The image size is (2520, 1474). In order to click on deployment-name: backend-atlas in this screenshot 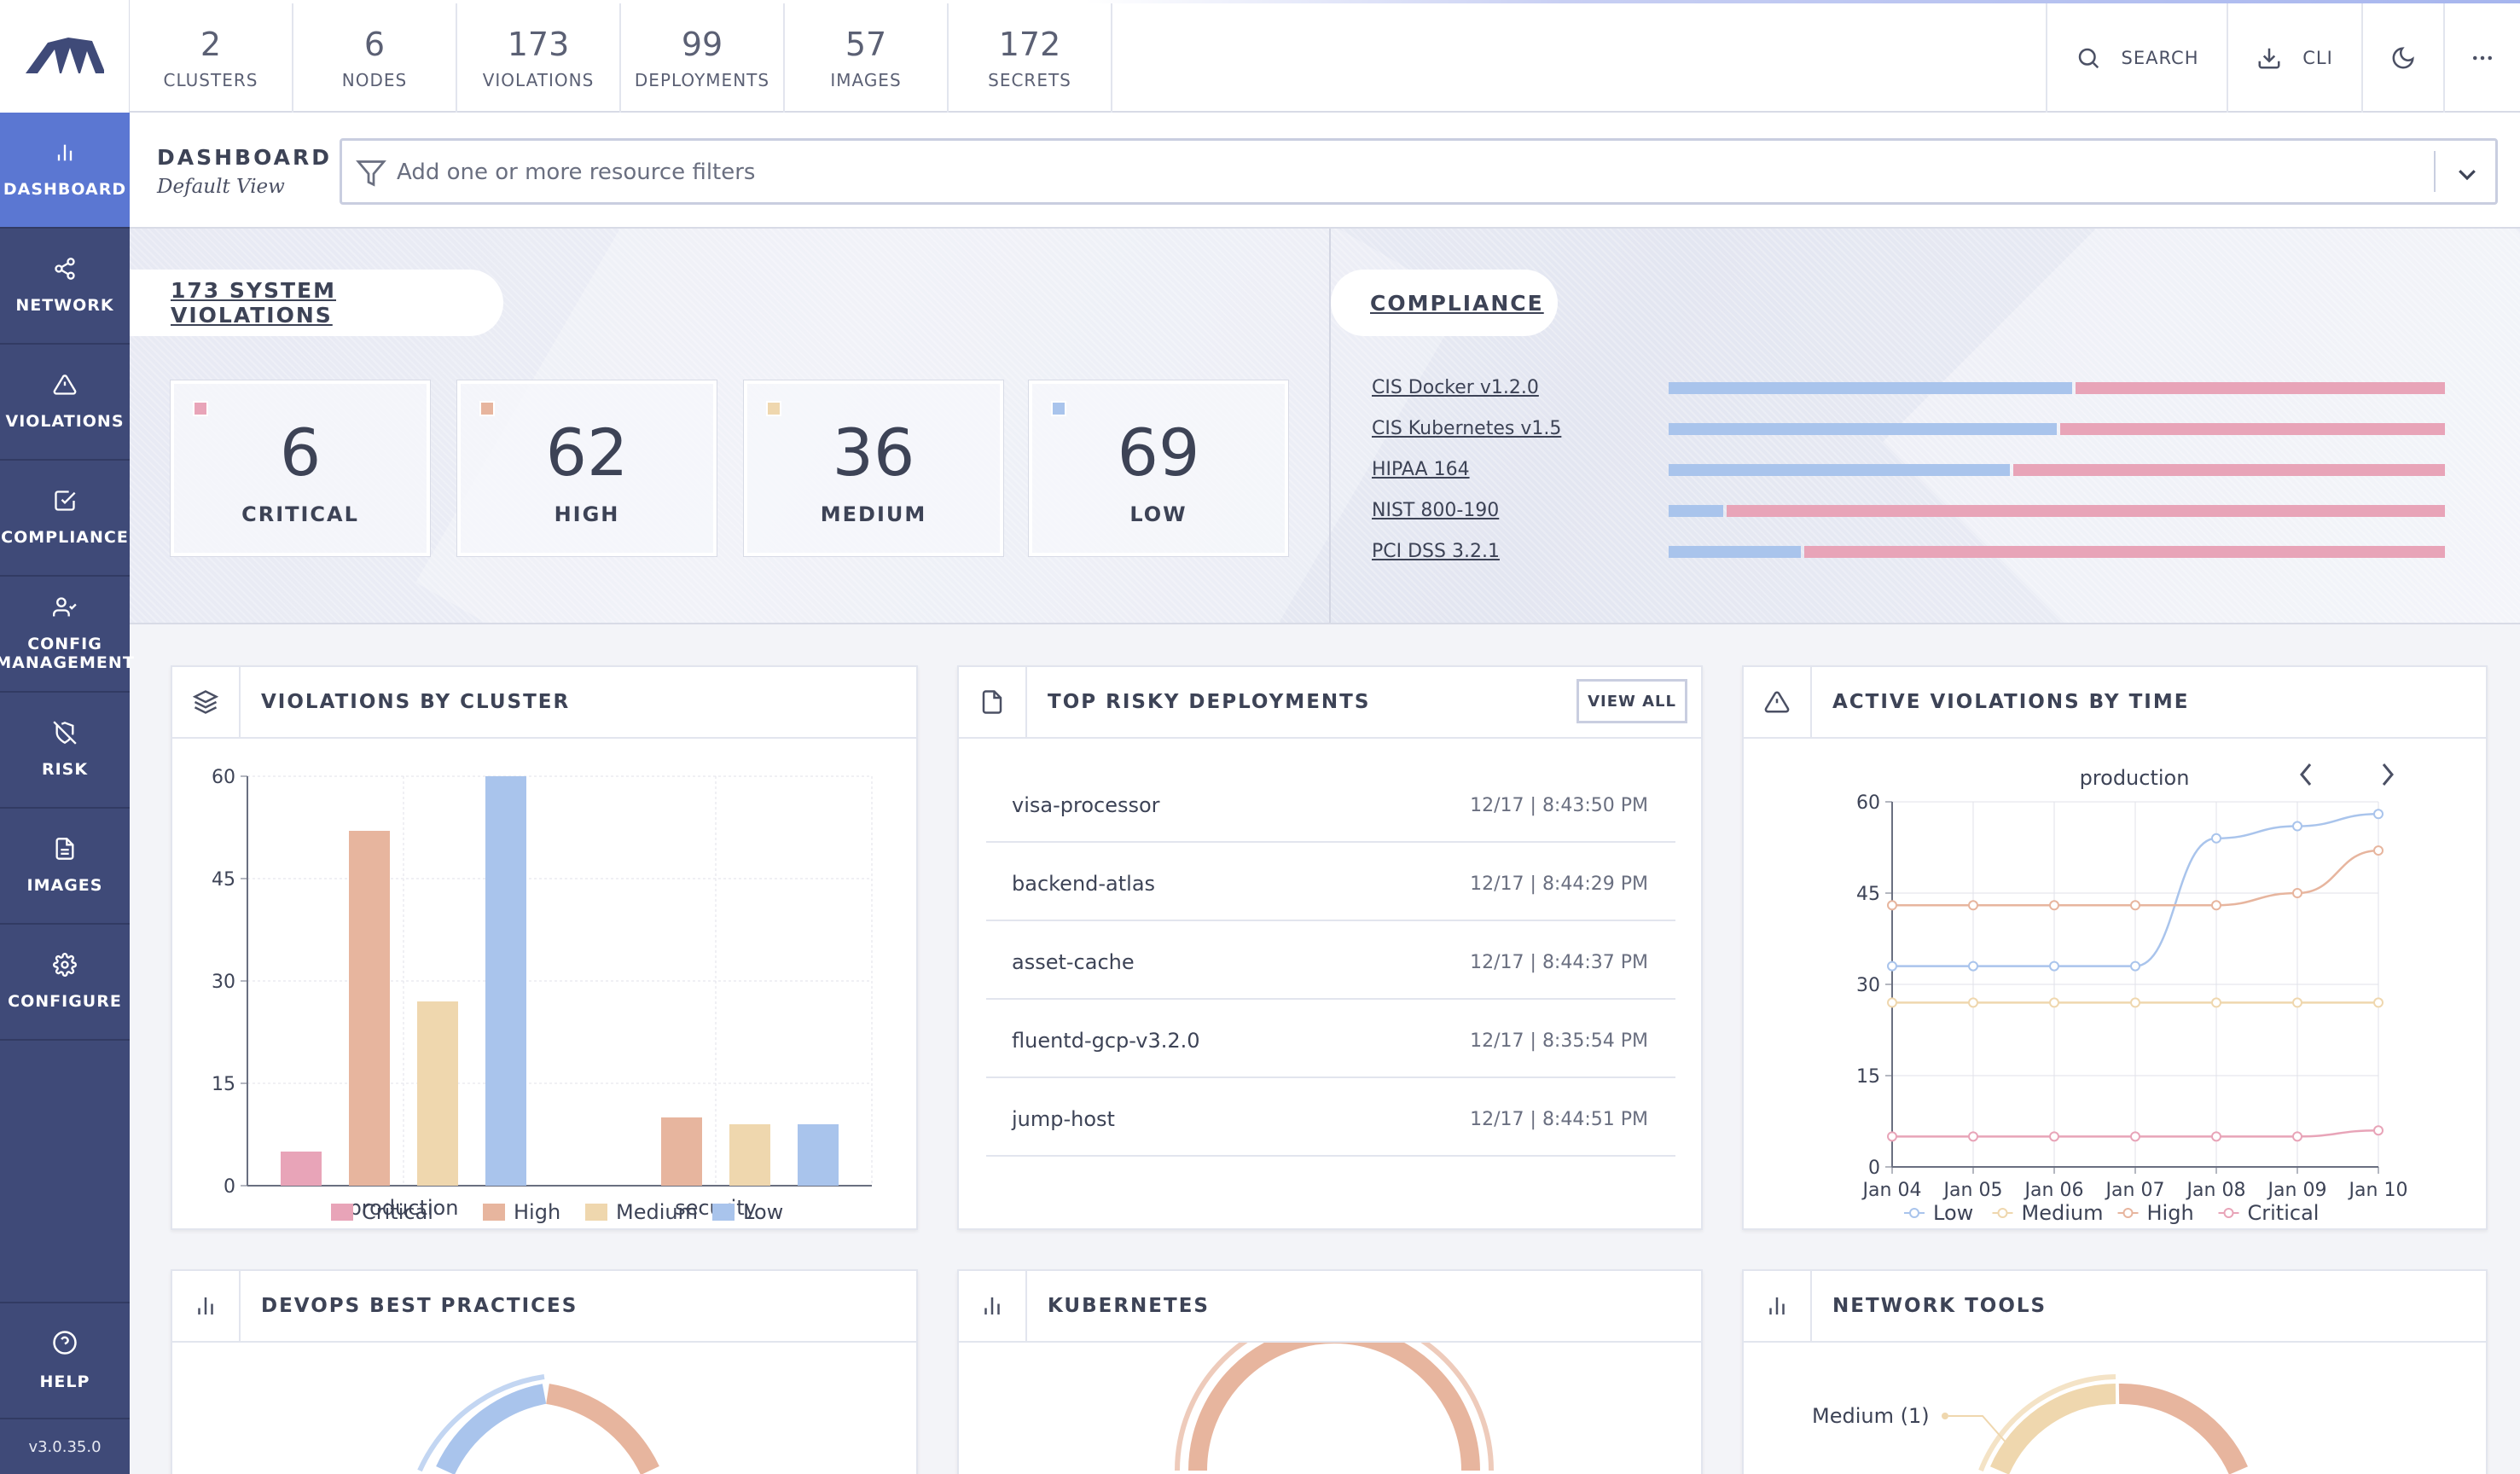, I will do `click(1084, 884)`.